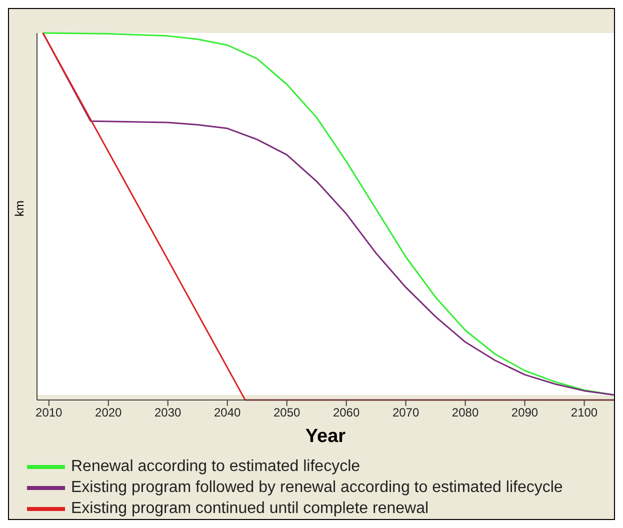 Image resolution: width=623 pixels, height=528 pixels. What do you see at coordinates (250, 509) in the screenshot?
I see `legend-label: Existing program continued until complete renewal` at bounding box center [250, 509].